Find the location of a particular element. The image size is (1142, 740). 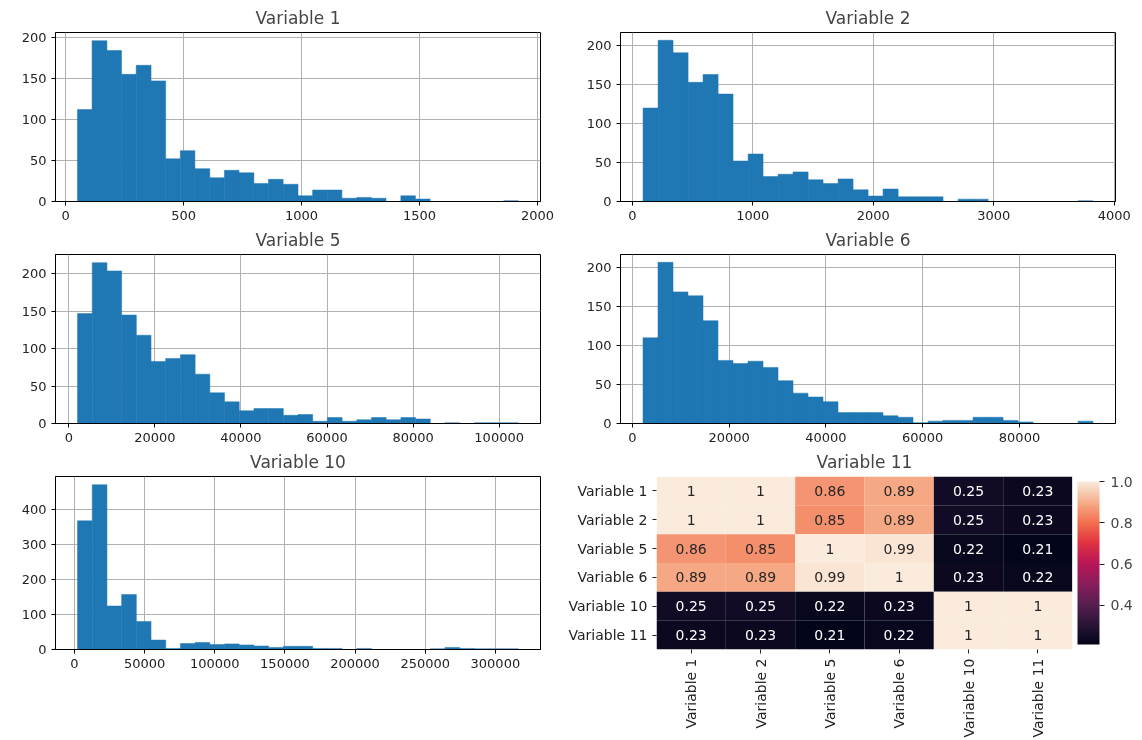

color-bar-label: 0.8 is located at coordinates (1121, 522).